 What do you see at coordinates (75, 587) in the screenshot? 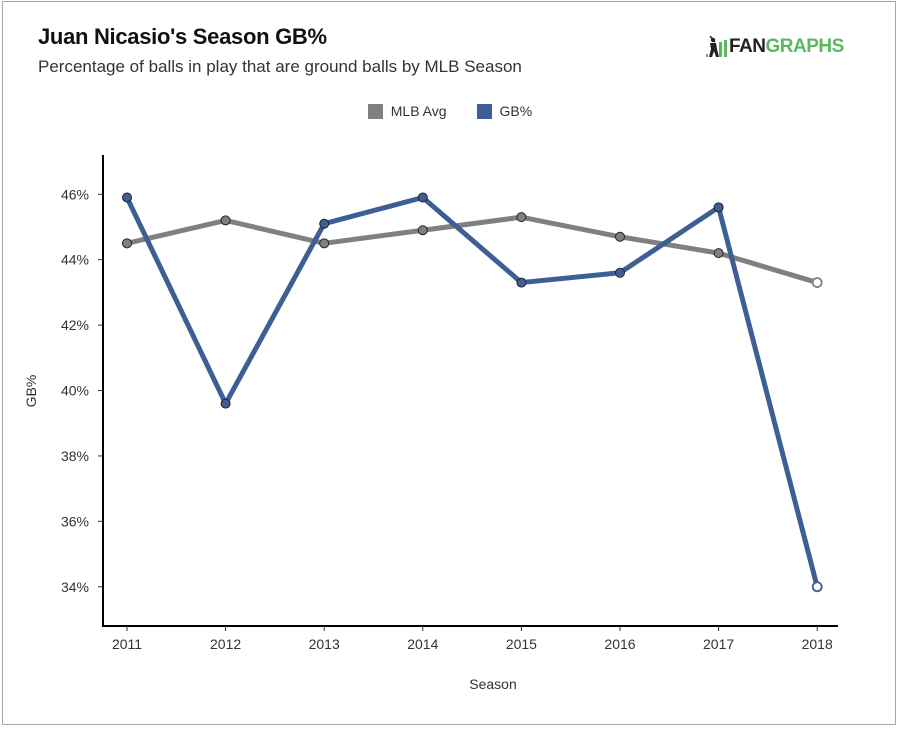
I see `y-tick-label: 34%` at bounding box center [75, 587].